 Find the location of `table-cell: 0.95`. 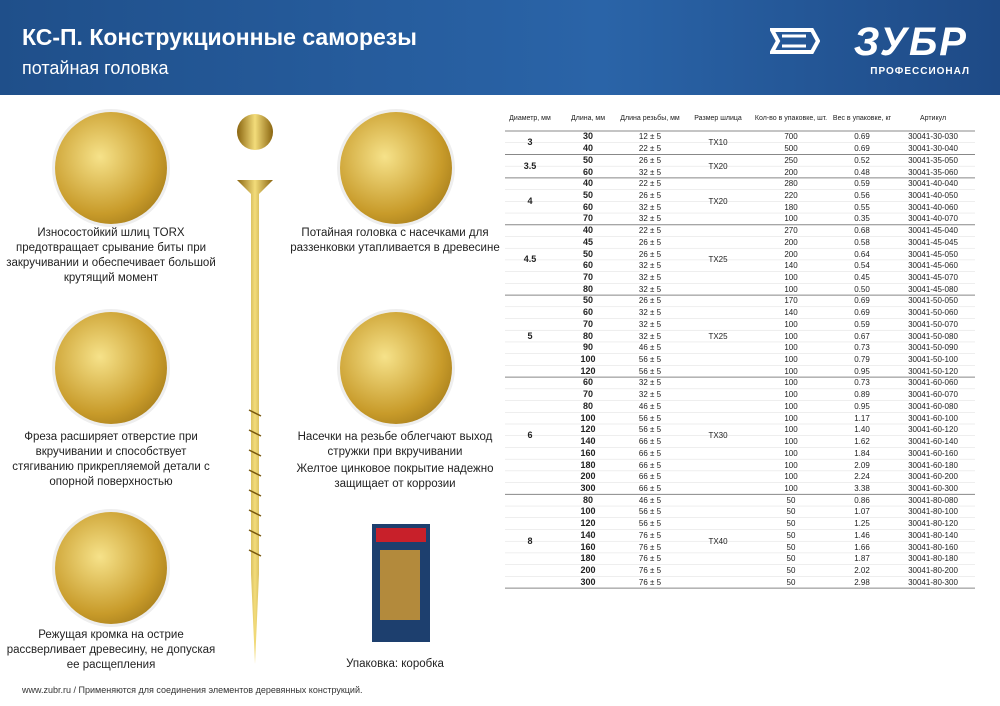

table-cell: 0.95 is located at coordinates (862, 371).